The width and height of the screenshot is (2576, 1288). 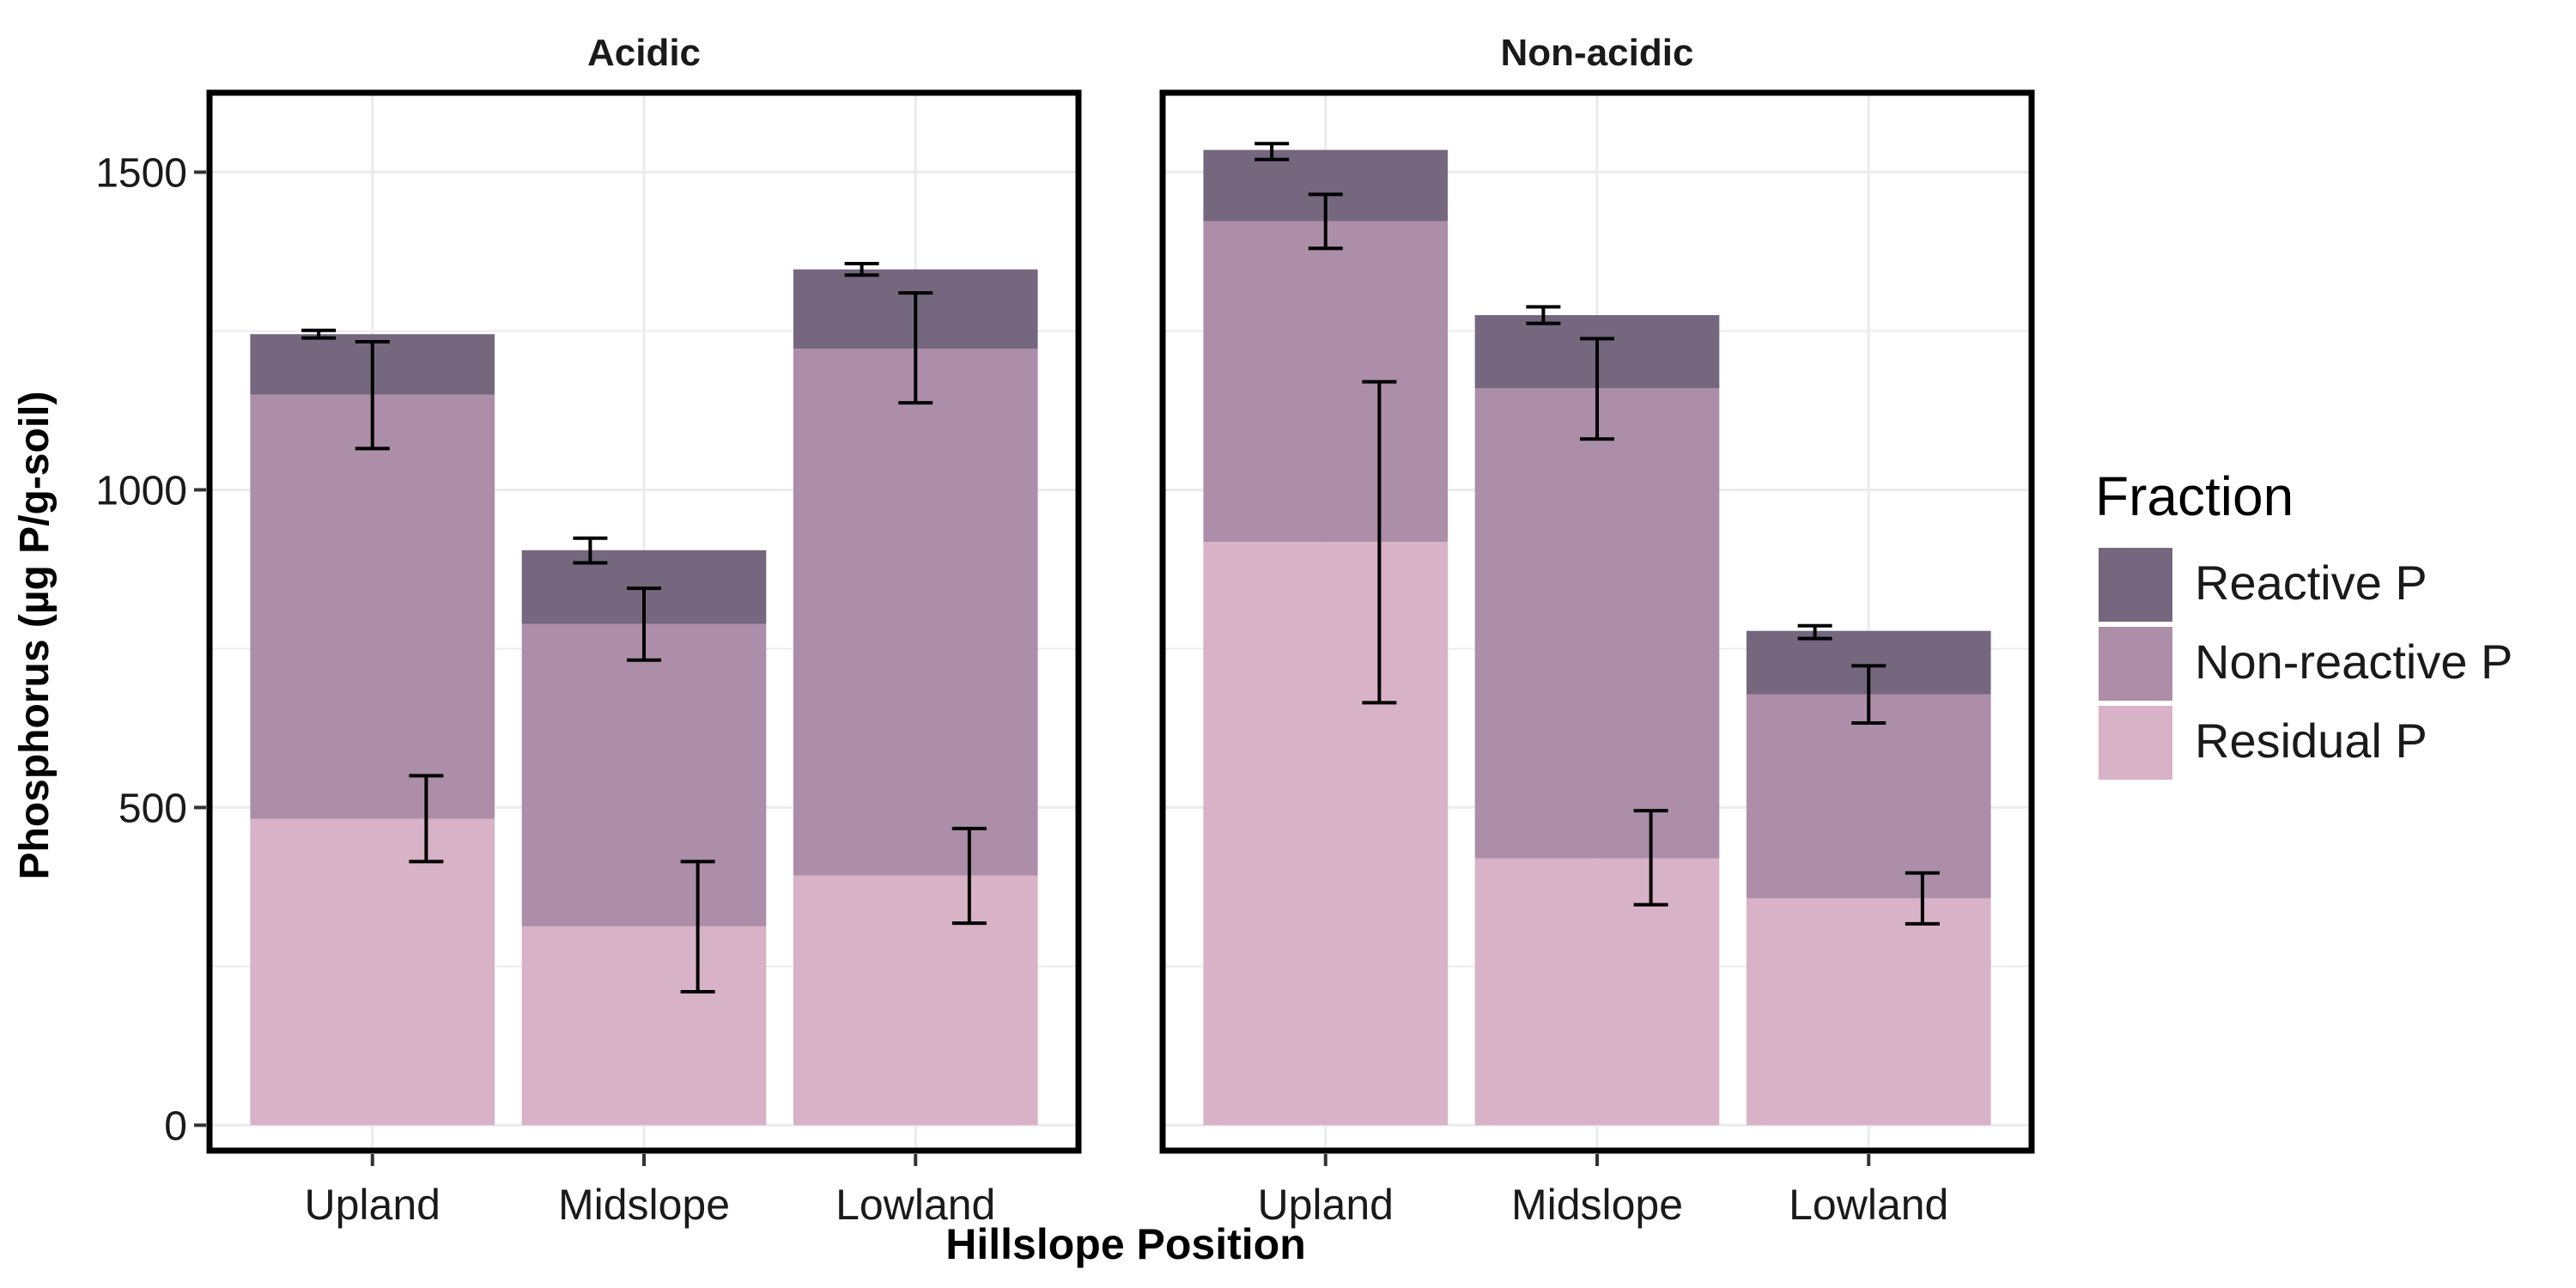 What do you see at coordinates (1814, 632) in the screenshot?
I see `error-bar-non-acidic-lowland-reactive-p` at bounding box center [1814, 632].